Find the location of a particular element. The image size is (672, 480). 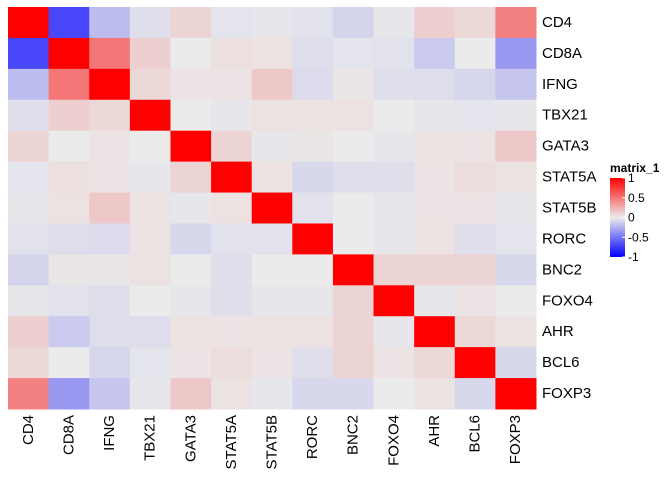

heatmap-cell-foxp3-bcl6 is located at coordinates (475, 394).